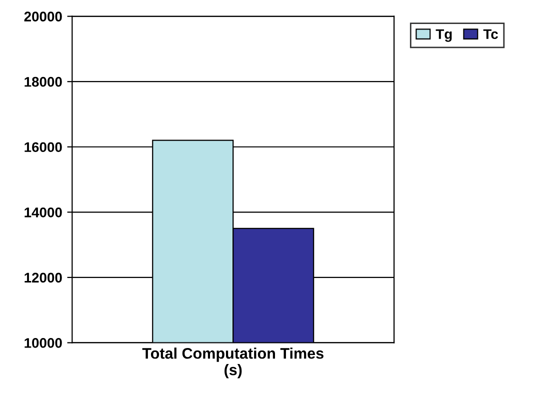 This screenshot has width=555, height=408. Describe the element at coordinates (233, 363) in the screenshot. I see `x-tick-label: Total Computation Times (s)` at that location.